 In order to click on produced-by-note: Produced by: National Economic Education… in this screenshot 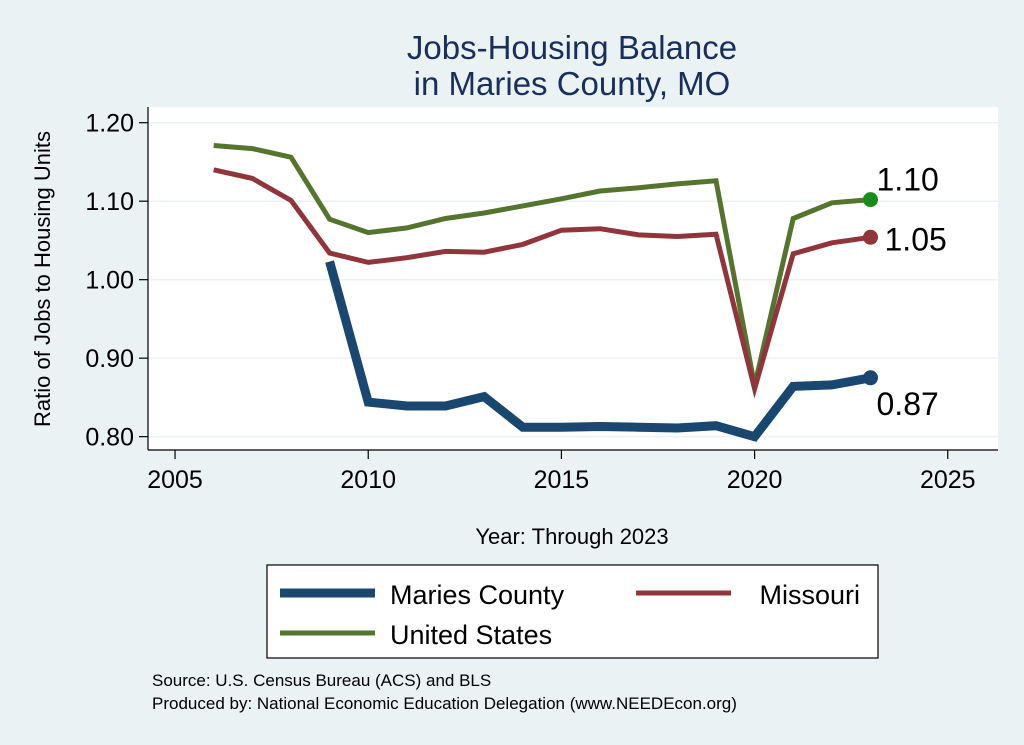, I will do `click(444, 703)`.